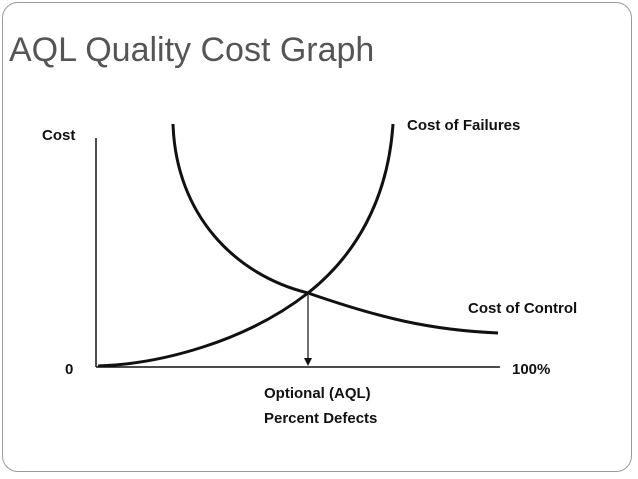  Describe the element at coordinates (523, 308) in the screenshot. I see `cost-of-control-label: Cost of Control` at that location.